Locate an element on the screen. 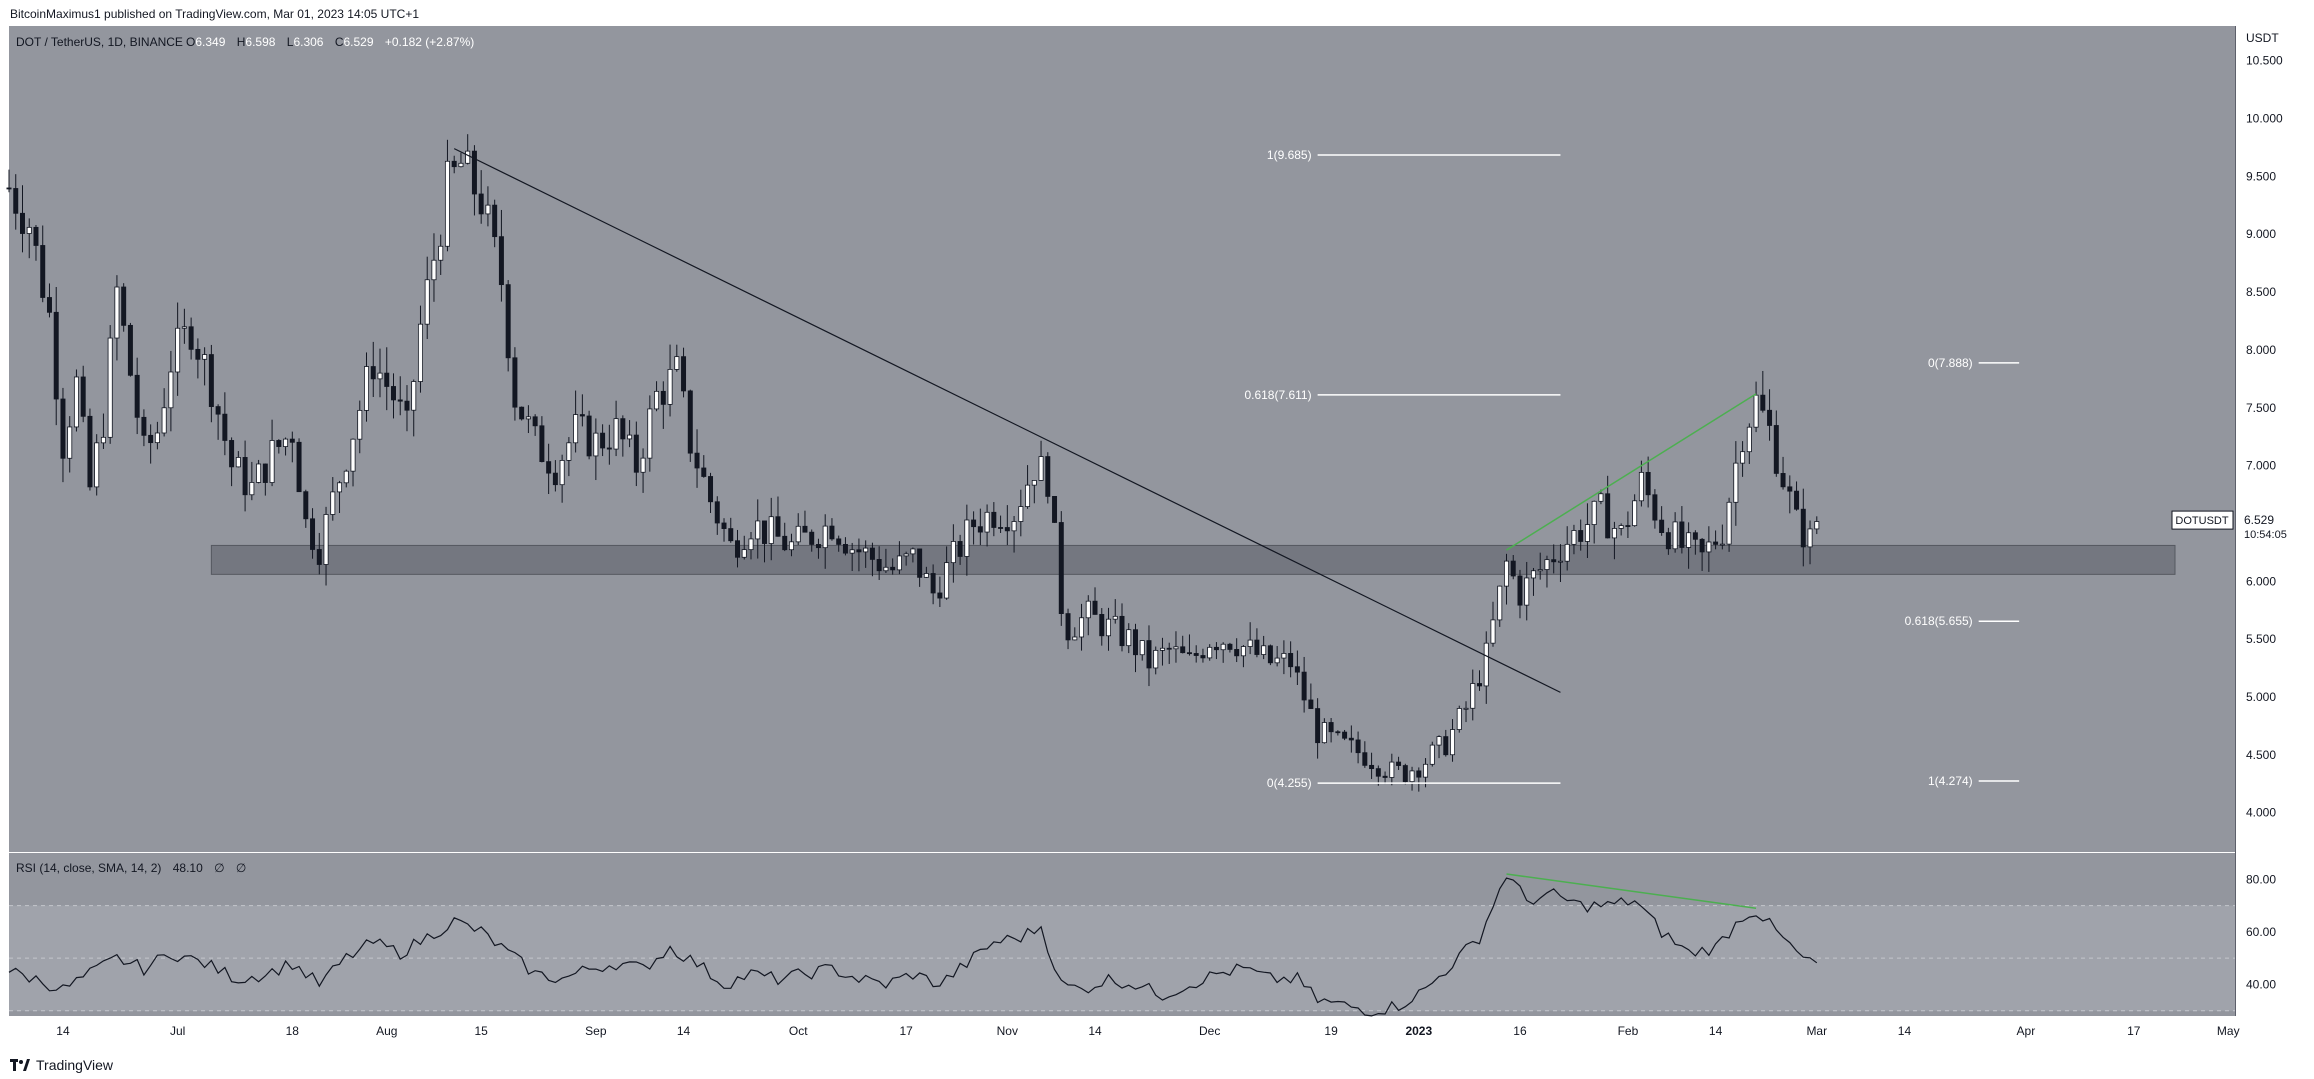 This screenshot has width=2314, height=1079. rsi-axis: 80.00 60.00 40.00 is located at coordinates (2261, 931).